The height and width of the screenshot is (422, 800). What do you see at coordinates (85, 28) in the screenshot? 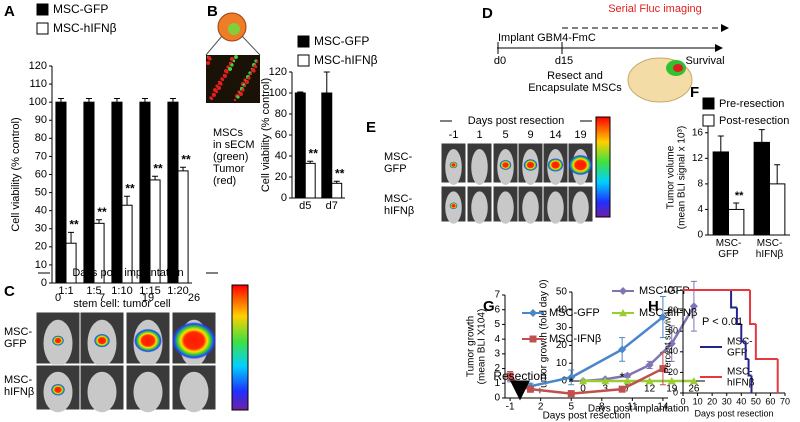
I see `legend-label: MSC-hIFNβ` at bounding box center [85, 28].